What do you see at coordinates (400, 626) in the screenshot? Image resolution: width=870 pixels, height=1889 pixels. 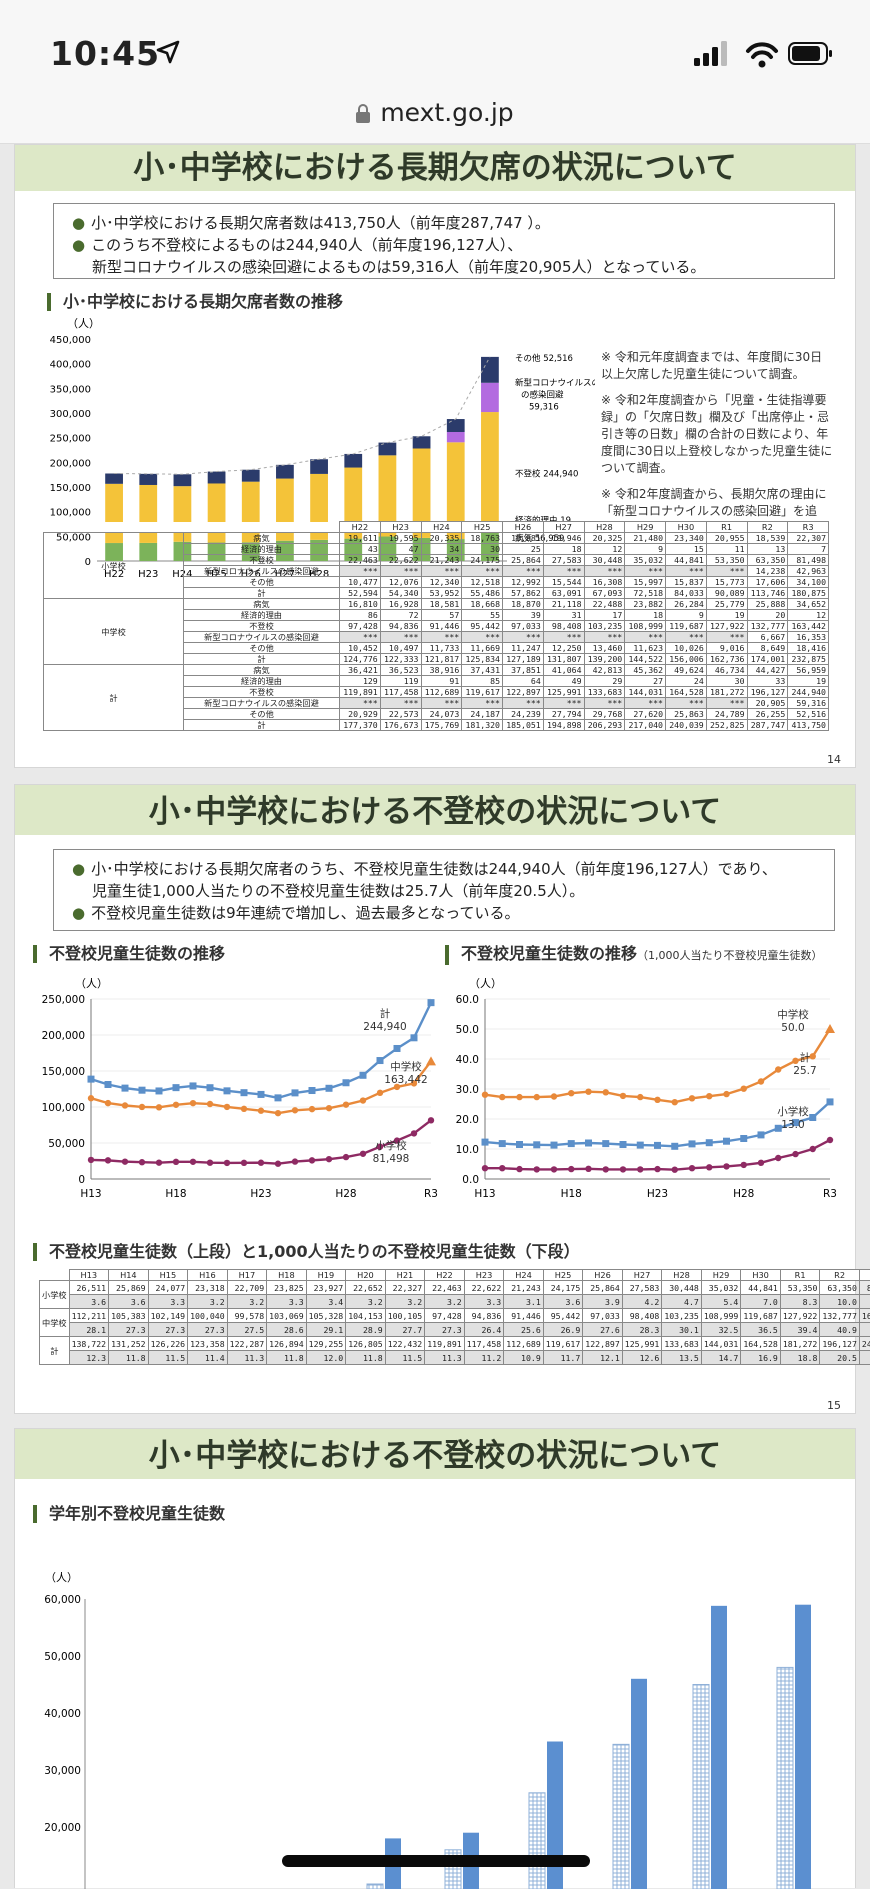 I see `table-cell: 94,836` at bounding box center [400, 626].